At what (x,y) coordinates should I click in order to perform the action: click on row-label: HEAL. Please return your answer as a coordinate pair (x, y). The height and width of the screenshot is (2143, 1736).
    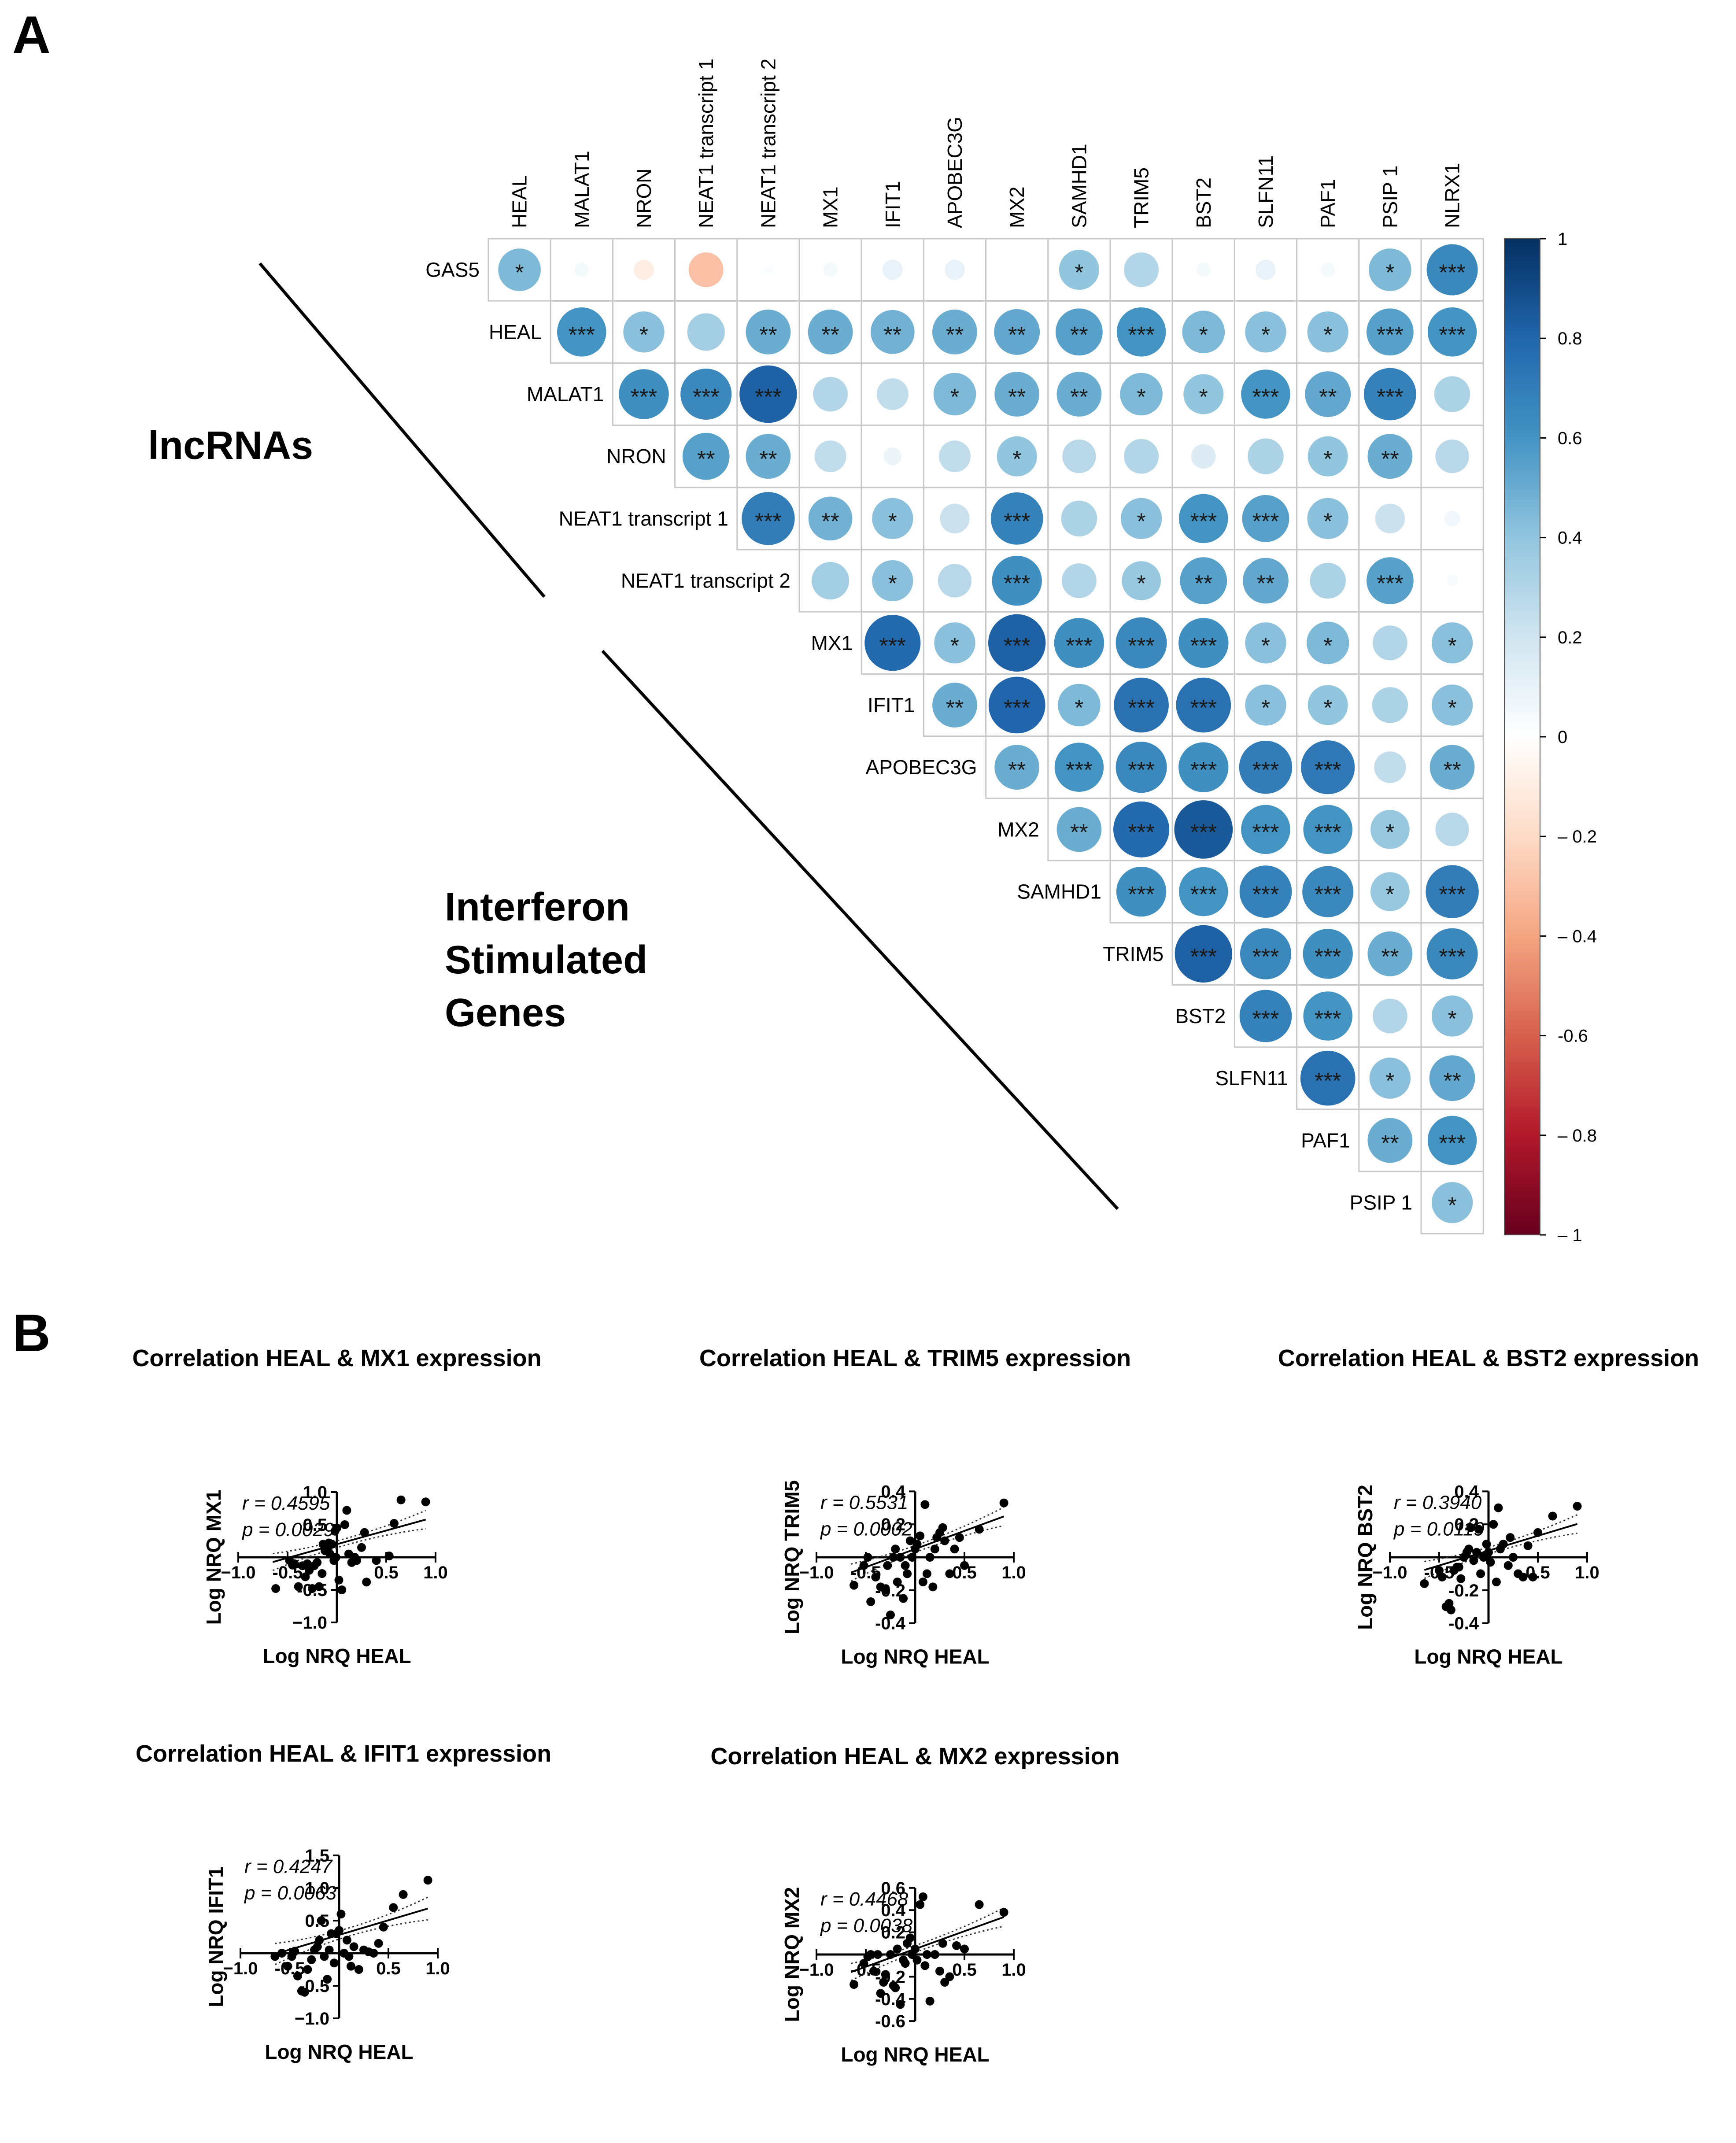
    Looking at the image, I should click on (515, 332).